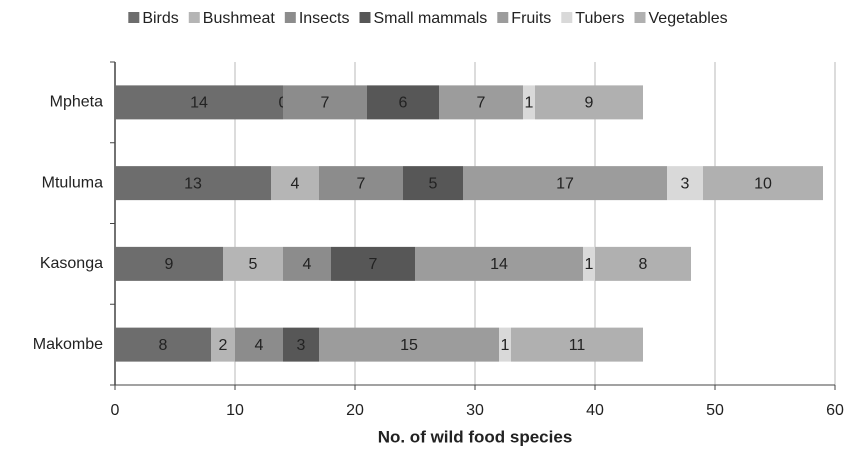  Describe the element at coordinates (835, 410) in the screenshot. I see `x-tick-label: 60` at that location.